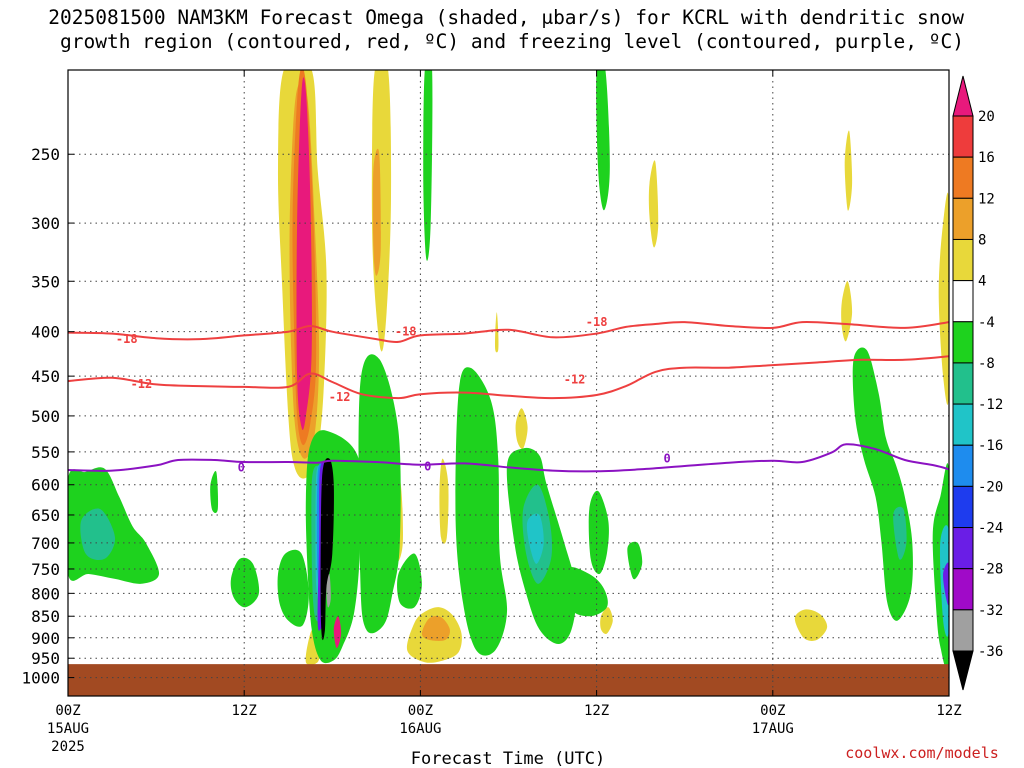  Describe the element at coordinates (990, 611) in the screenshot. I see `colorbar-label-12: -32` at that location.